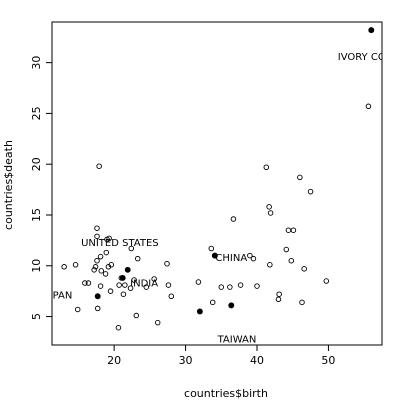  Describe the element at coordinates (120, 243) in the screenshot. I see `annotation-label: UNITED STATES` at that location.